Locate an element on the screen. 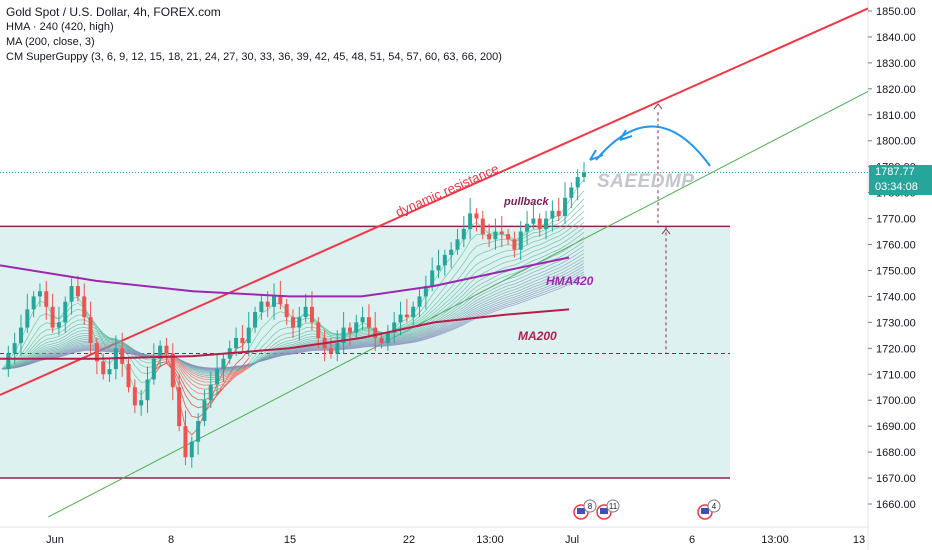 The width and height of the screenshot is (932, 550). projection-arc is located at coordinates (653, 146).